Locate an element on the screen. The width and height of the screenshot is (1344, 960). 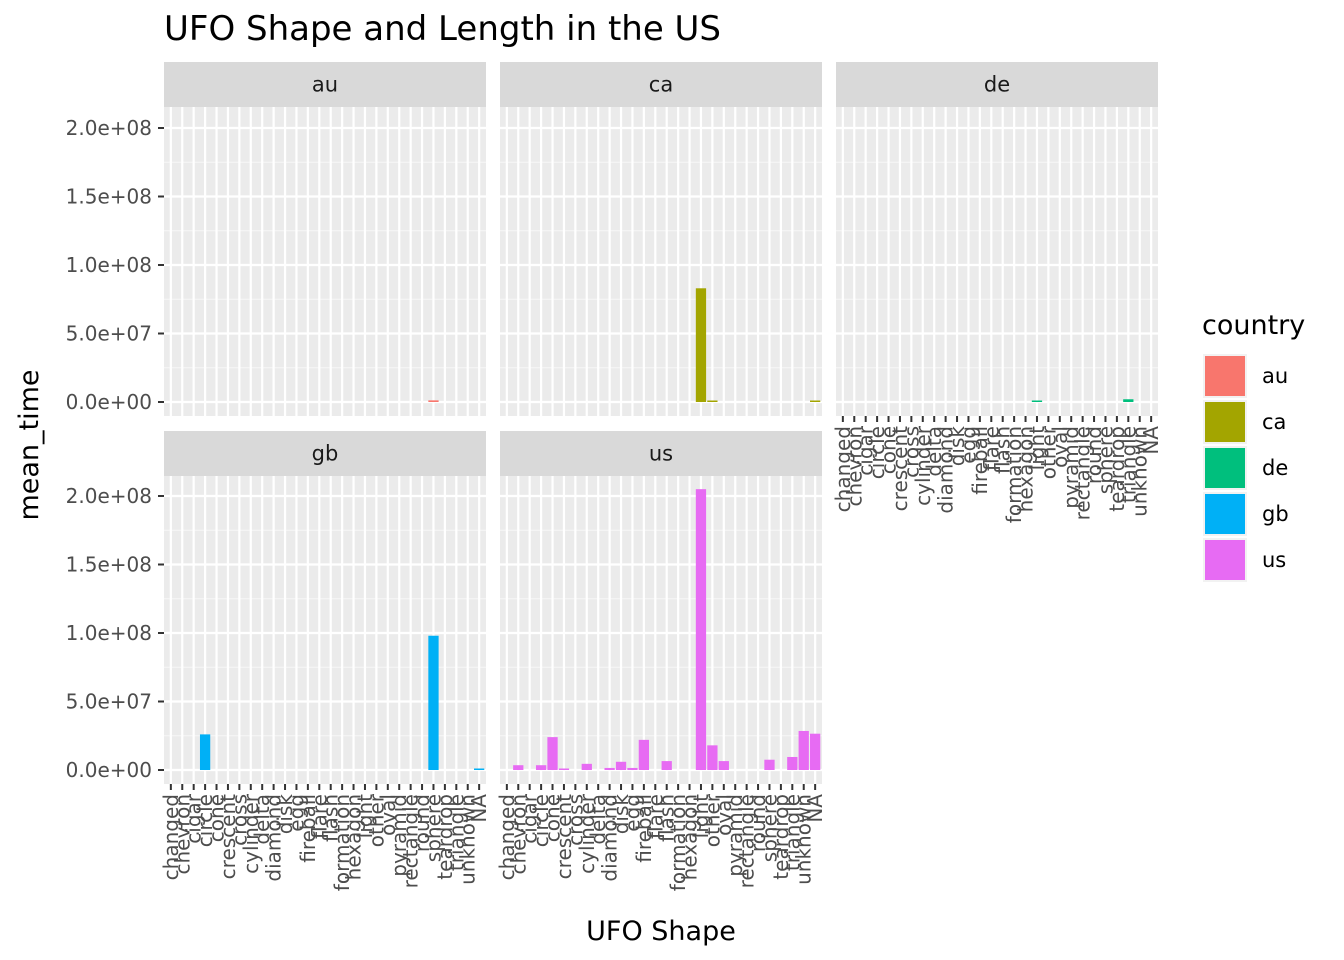
bar-de-triangle is located at coordinates (1128, 400).